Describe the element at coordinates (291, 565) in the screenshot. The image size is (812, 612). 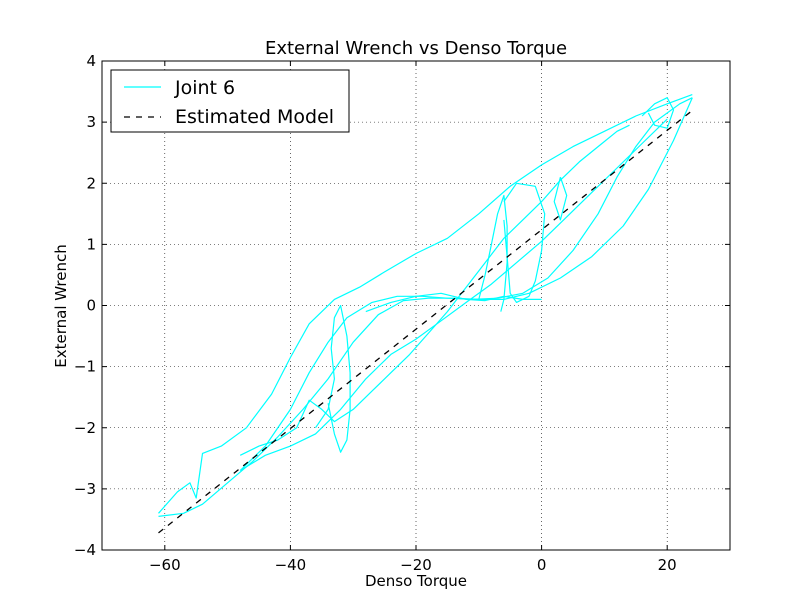
I see `x-tick-label: −40` at that location.